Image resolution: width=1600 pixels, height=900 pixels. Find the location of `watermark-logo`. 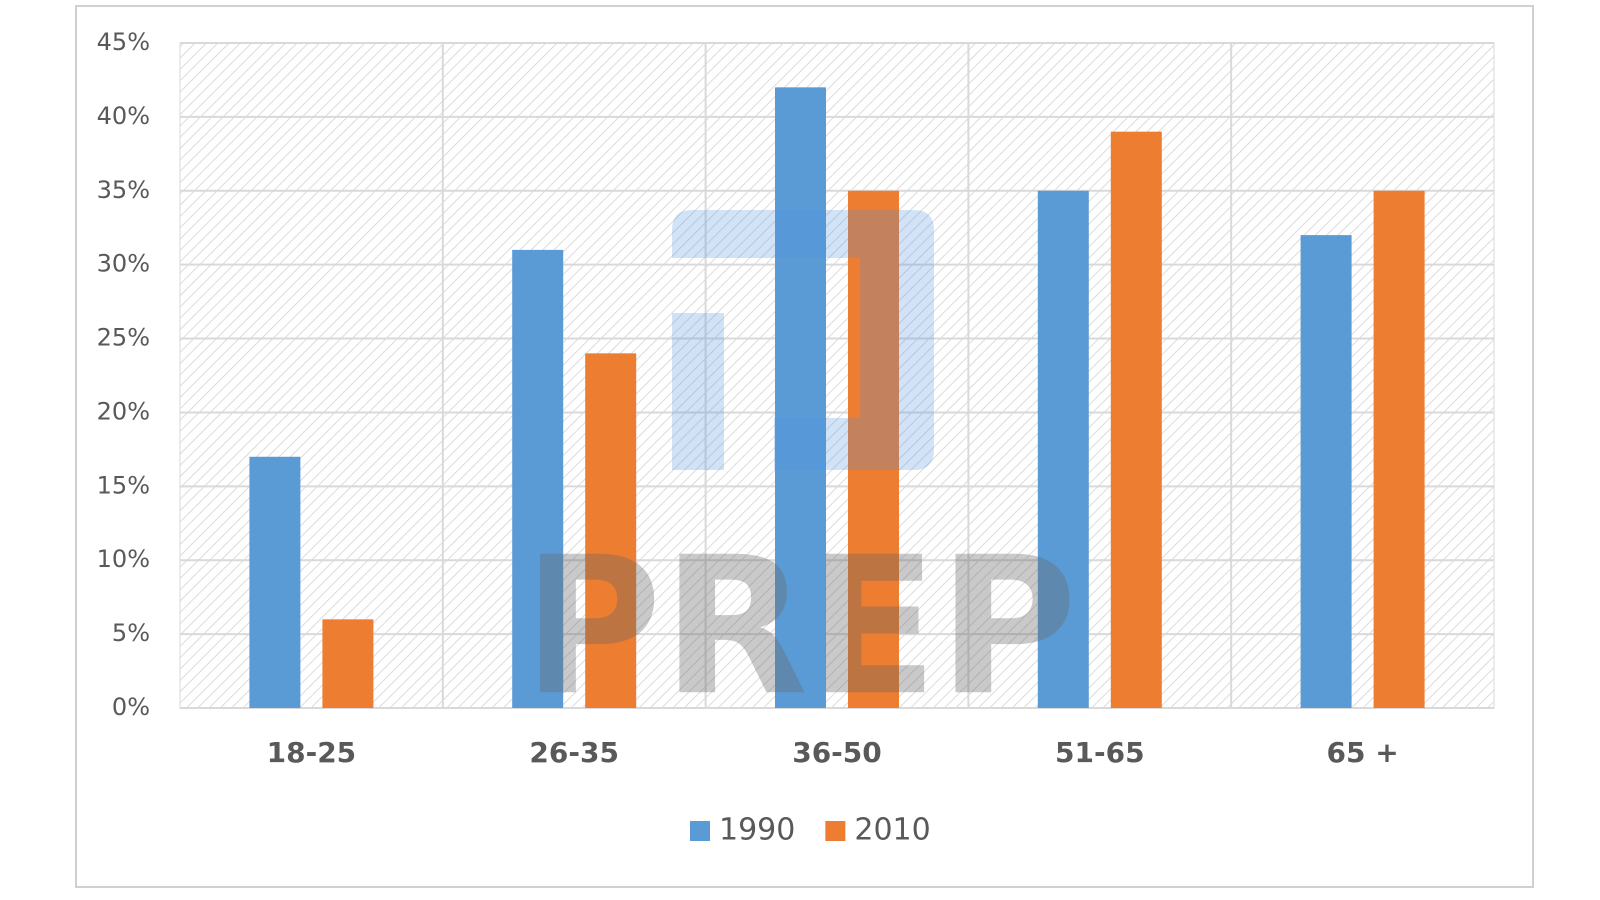

watermark-logo is located at coordinates (803, 340).